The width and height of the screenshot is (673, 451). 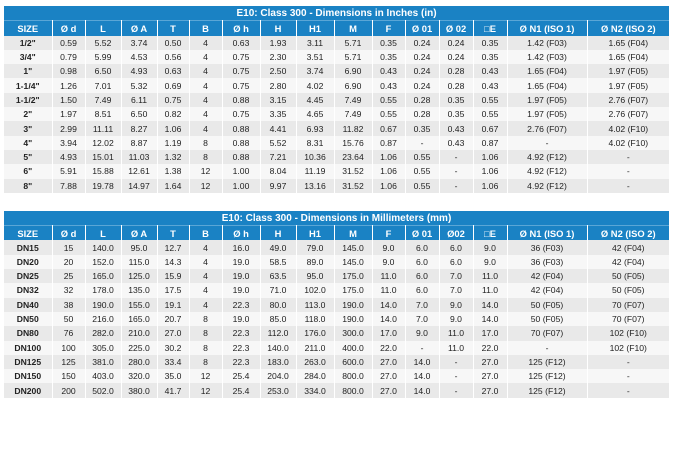 What do you see at coordinates (353, 304) in the screenshot?
I see `table-cell: 190.0` at bounding box center [353, 304].